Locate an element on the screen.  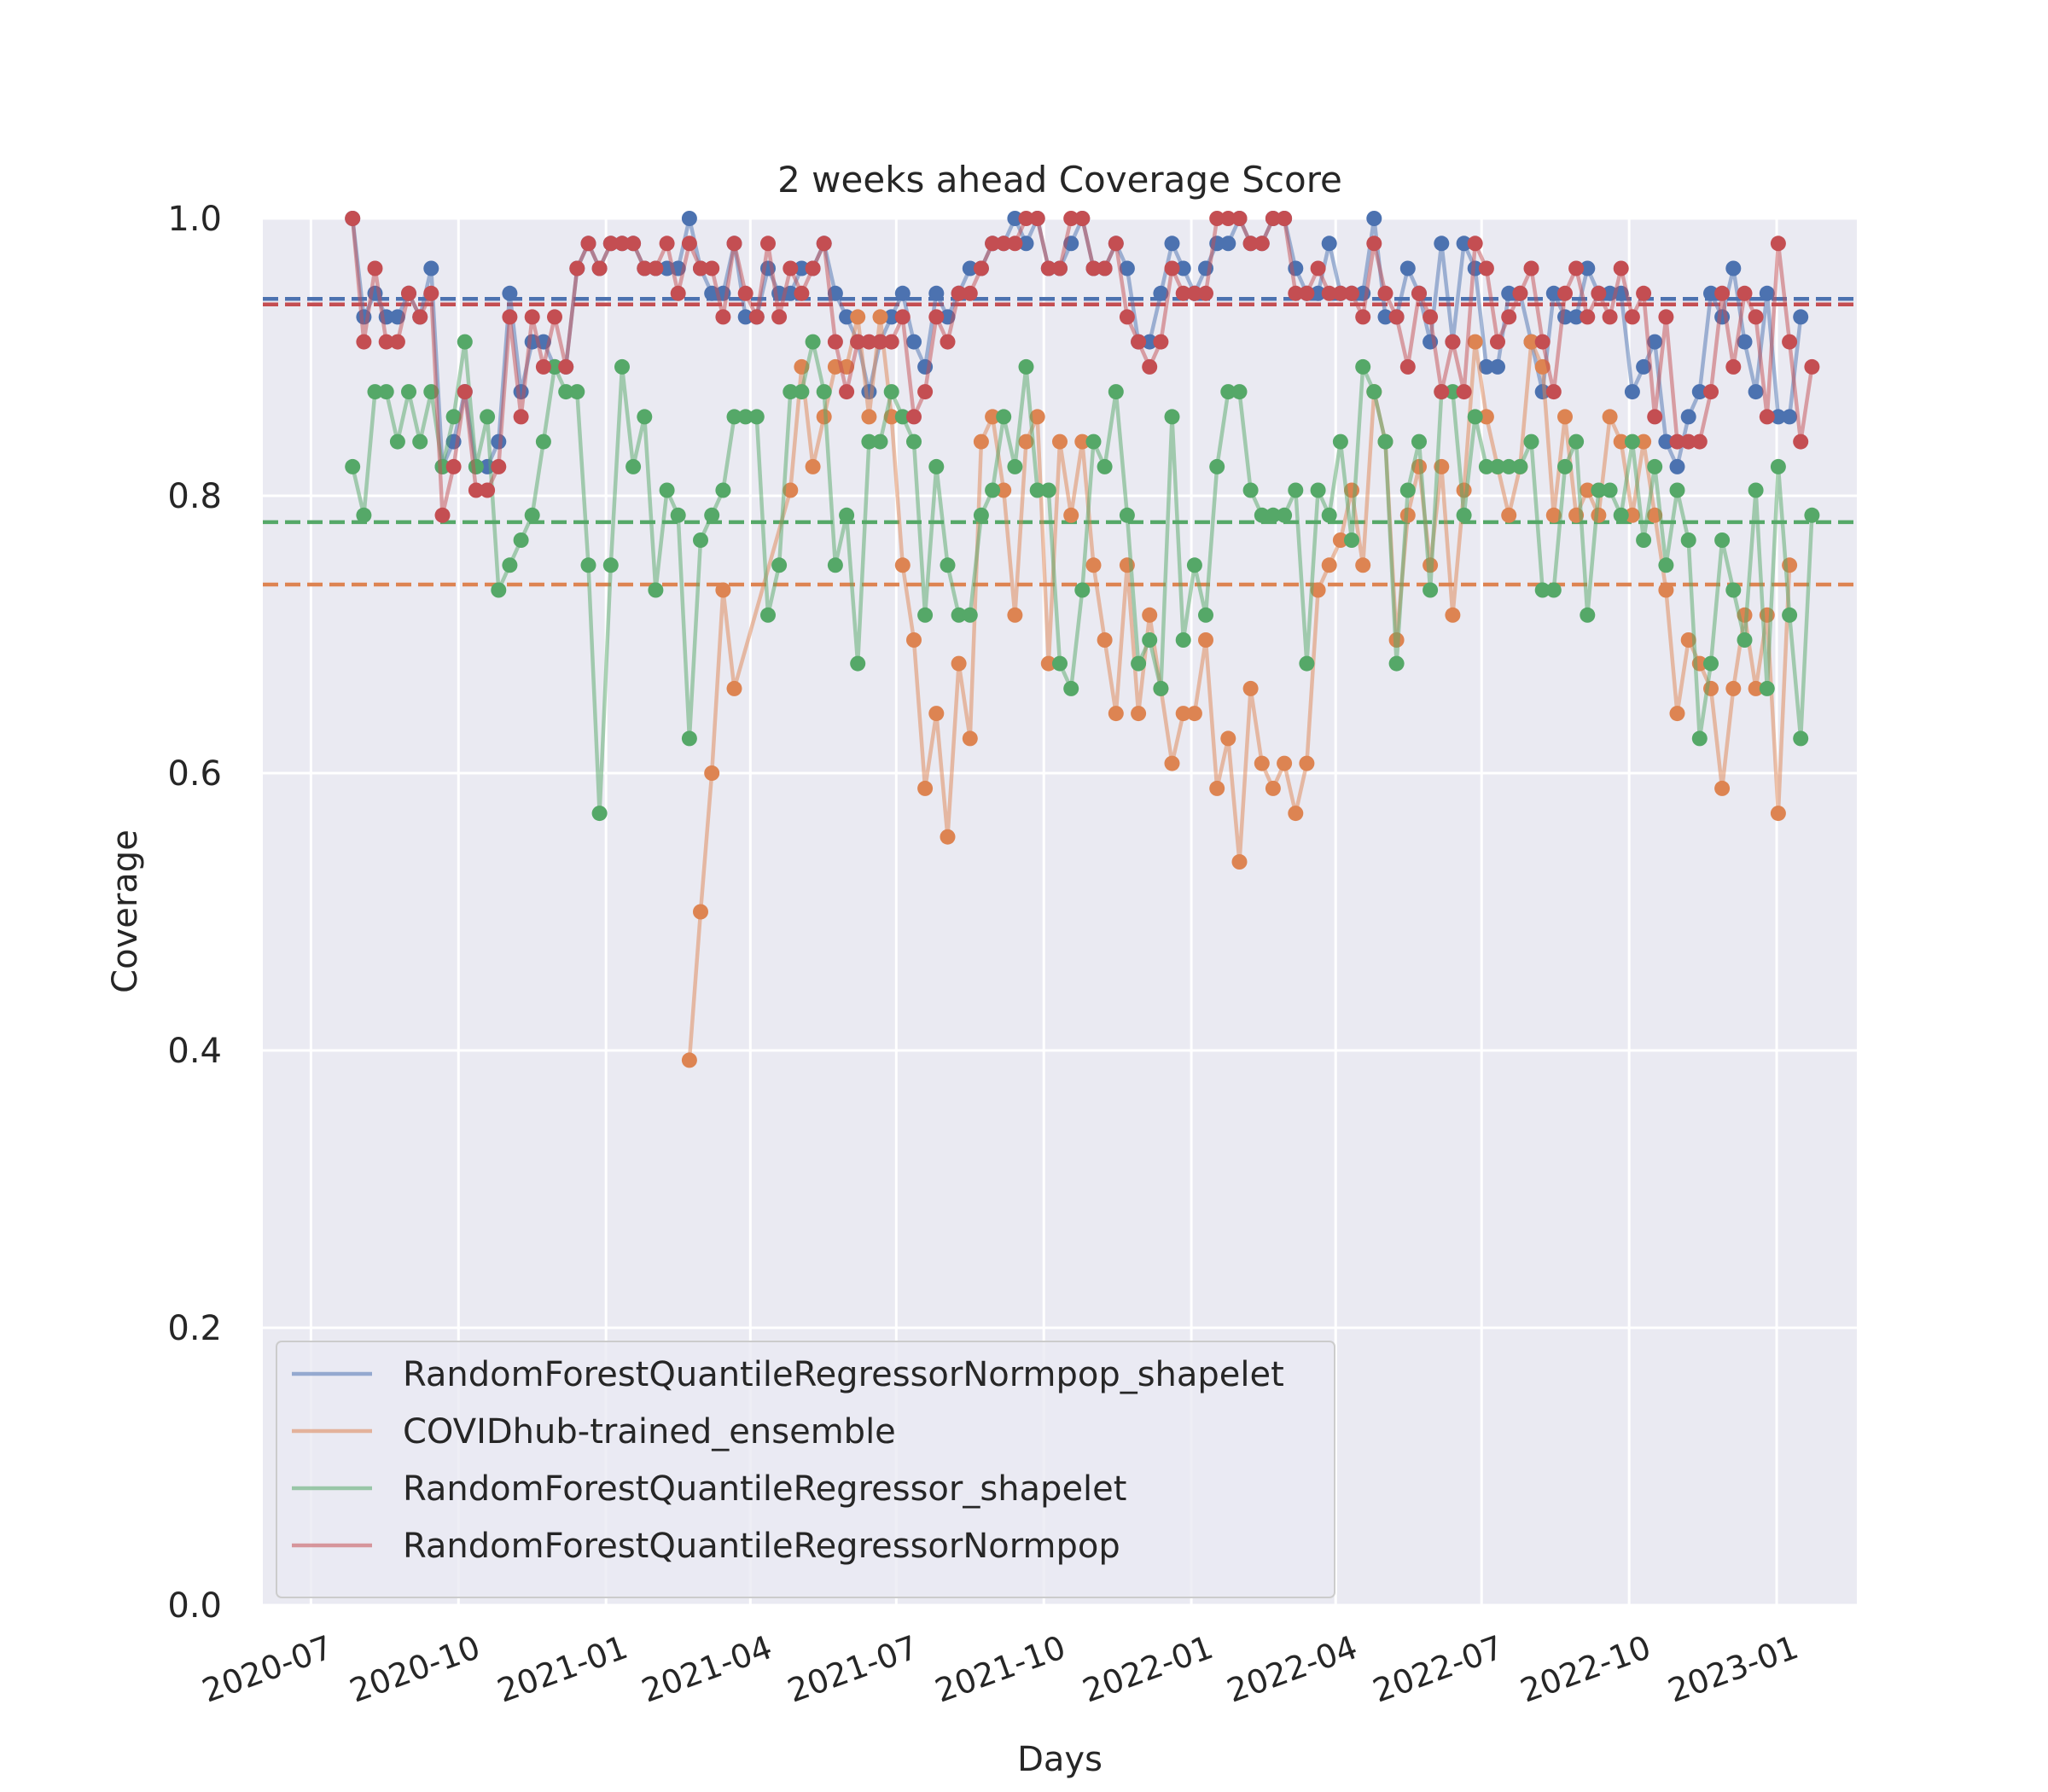
y-tick-label: 0.8 is located at coordinates (194, 497).